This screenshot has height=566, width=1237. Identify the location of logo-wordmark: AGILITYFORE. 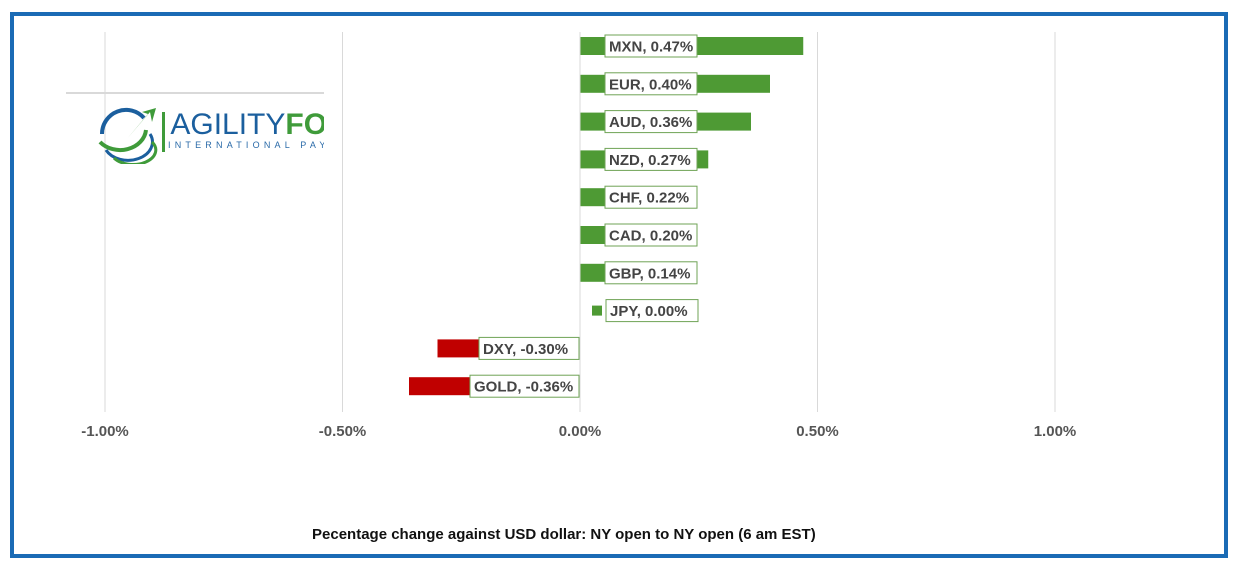
(243, 125).